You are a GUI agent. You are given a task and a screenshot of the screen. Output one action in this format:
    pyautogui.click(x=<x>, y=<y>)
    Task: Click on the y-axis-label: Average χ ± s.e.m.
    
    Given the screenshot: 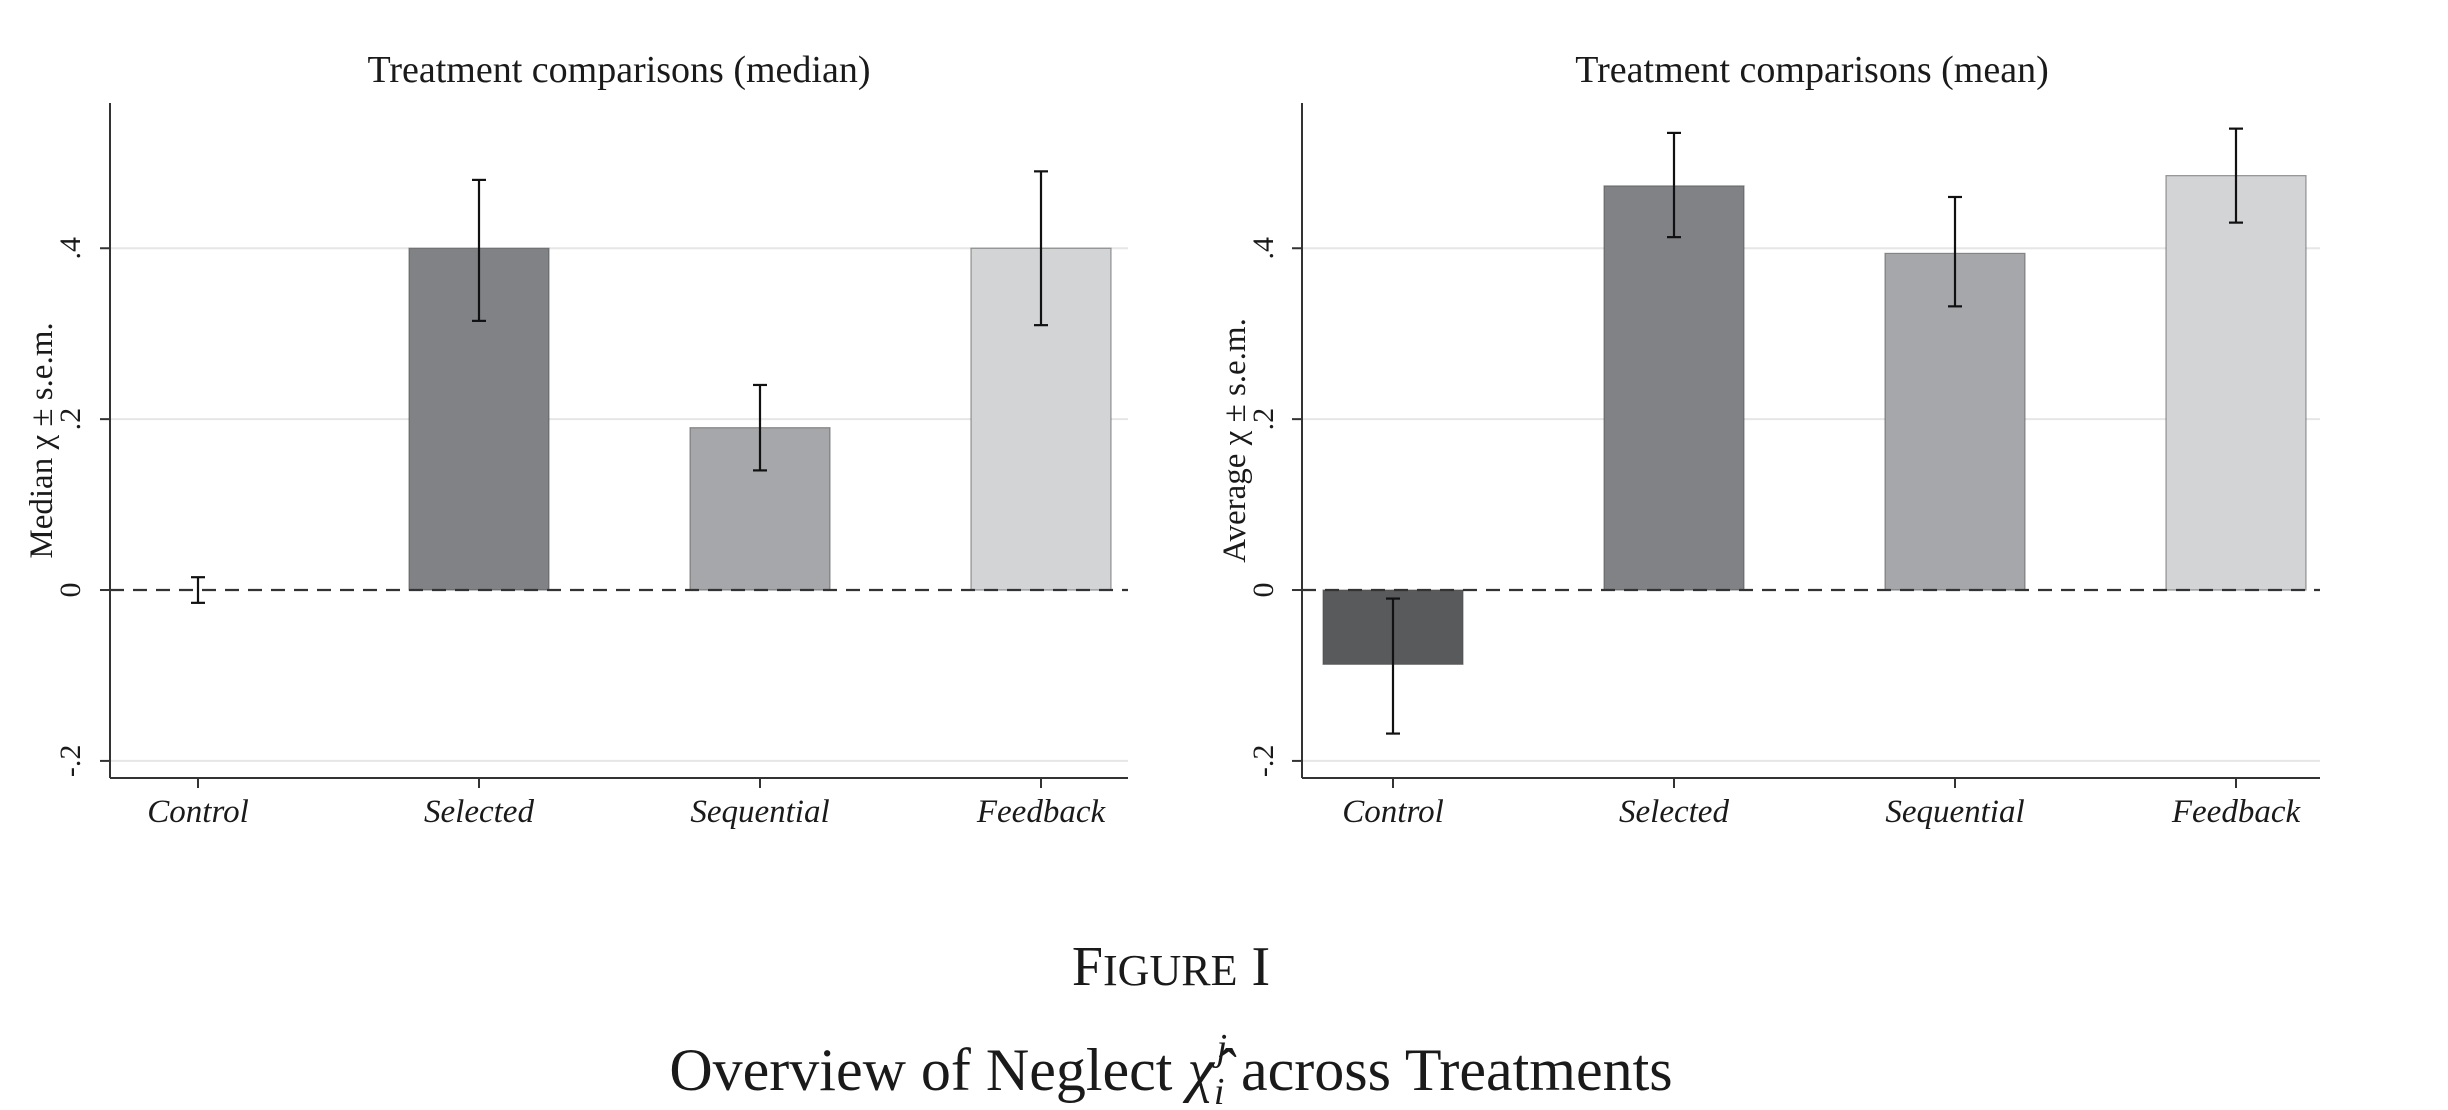 What is the action you would take?
    pyautogui.click(x=1235, y=440)
    